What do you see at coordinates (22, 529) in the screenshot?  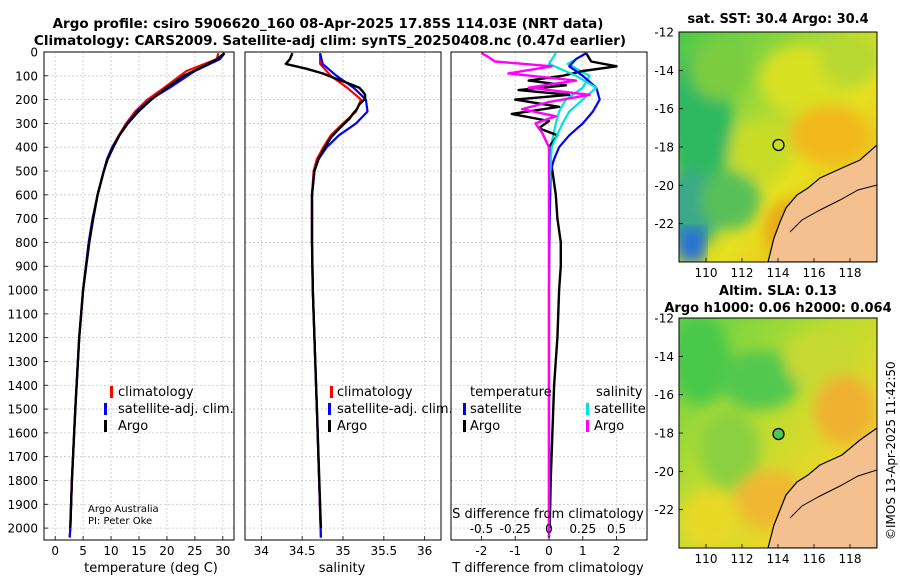 I see `y-tick-label: 2000` at bounding box center [22, 529].